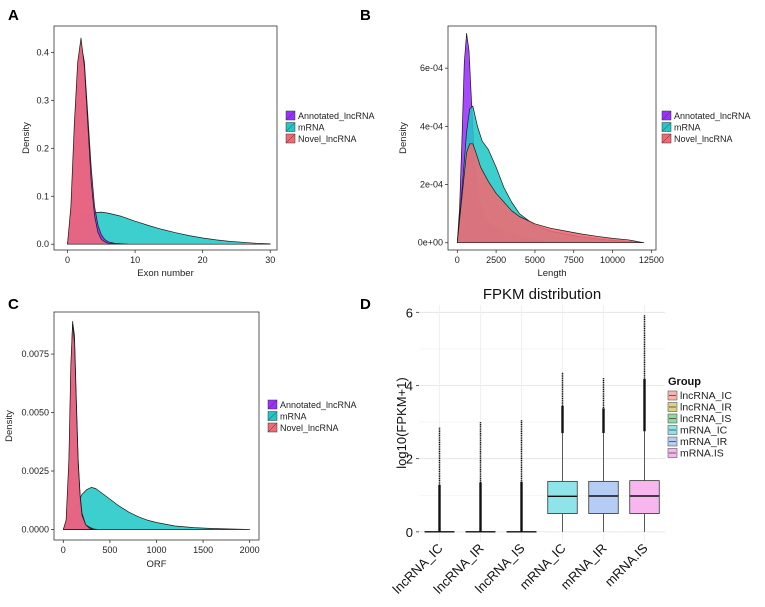  I want to click on x-tick-label: 30, so click(270, 260).